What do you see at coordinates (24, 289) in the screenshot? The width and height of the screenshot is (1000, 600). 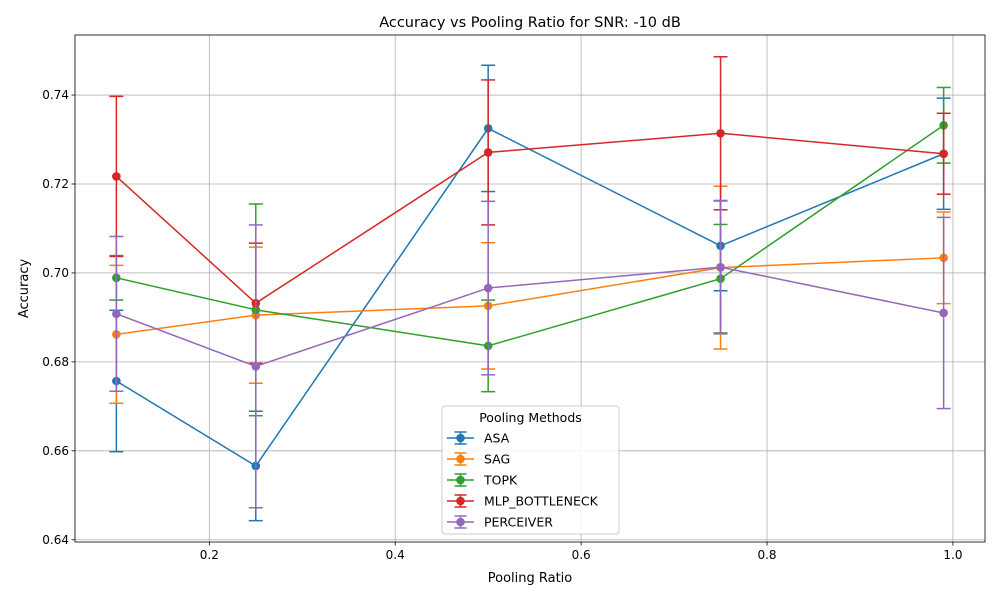 I see `y-axis-label: Accuracy` at bounding box center [24, 289].